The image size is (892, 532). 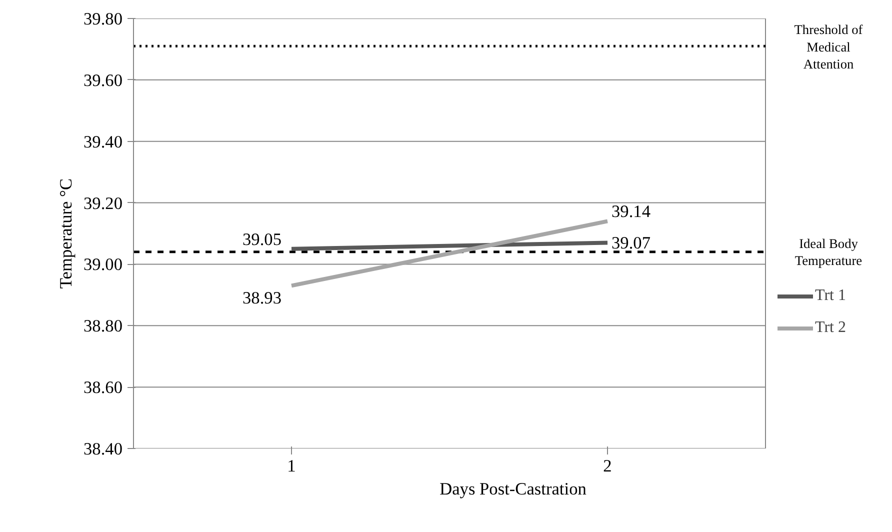 What do you see at coordinates (830, 328) in the screenshot?
I see `legend-label: Trt 2` at bounding box center [830, 328].